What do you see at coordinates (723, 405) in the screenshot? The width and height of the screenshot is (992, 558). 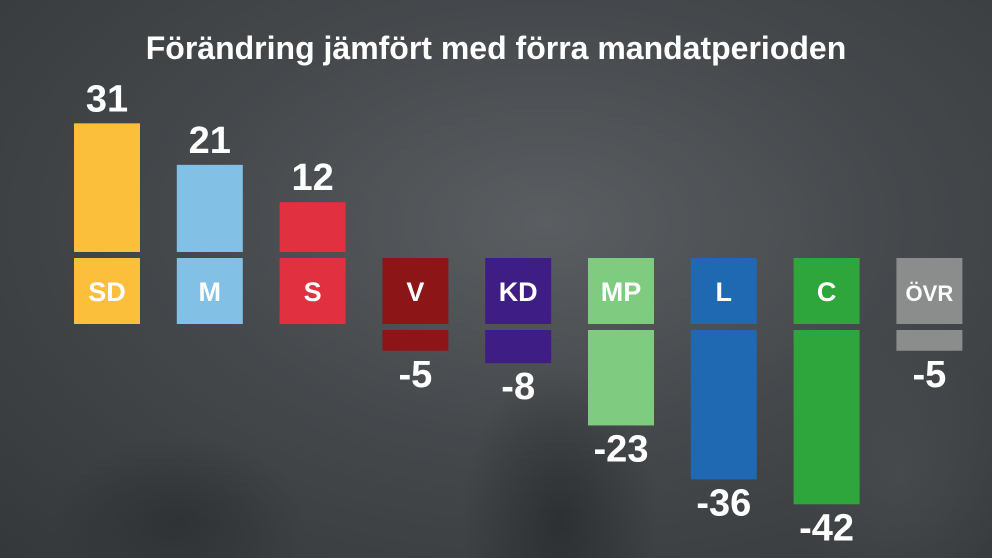 I see `bar-l` at bounding box center [723, 405].